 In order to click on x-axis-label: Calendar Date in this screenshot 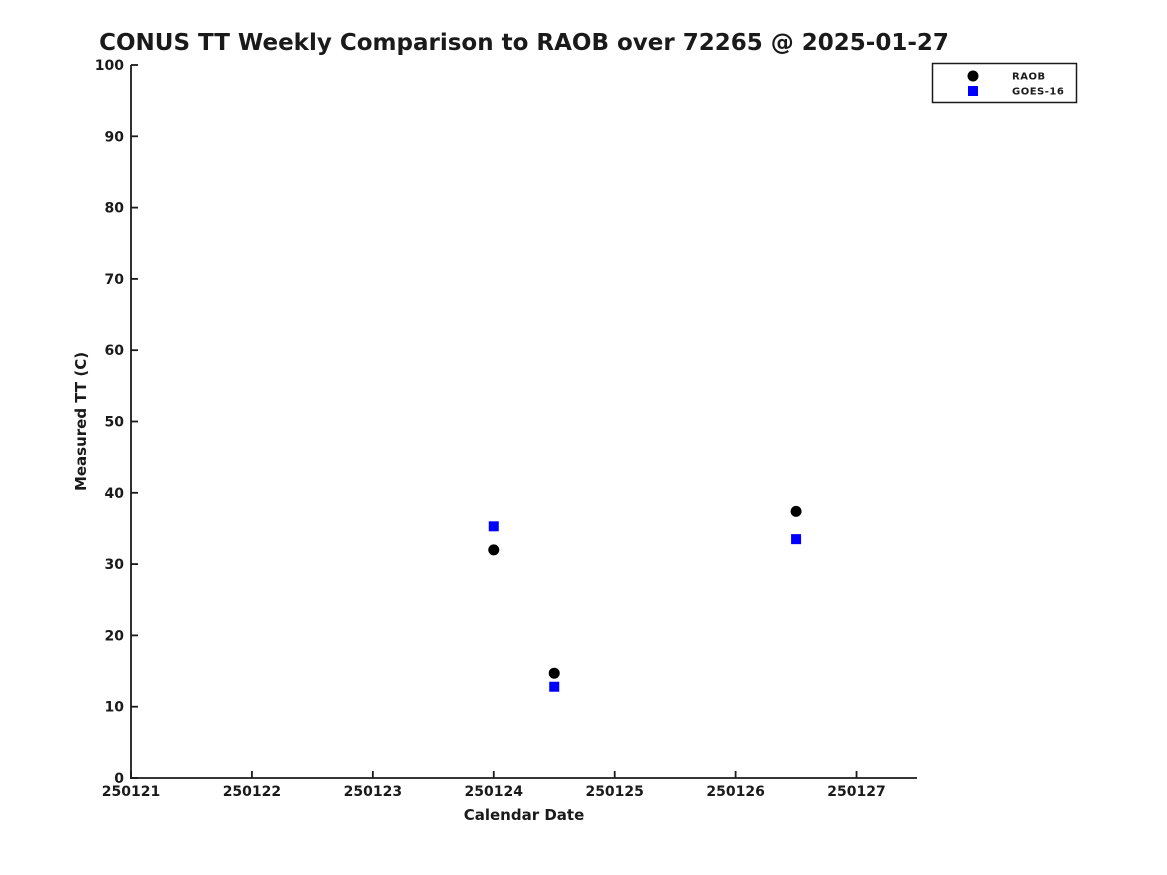, I will do `click(524, 815)`.